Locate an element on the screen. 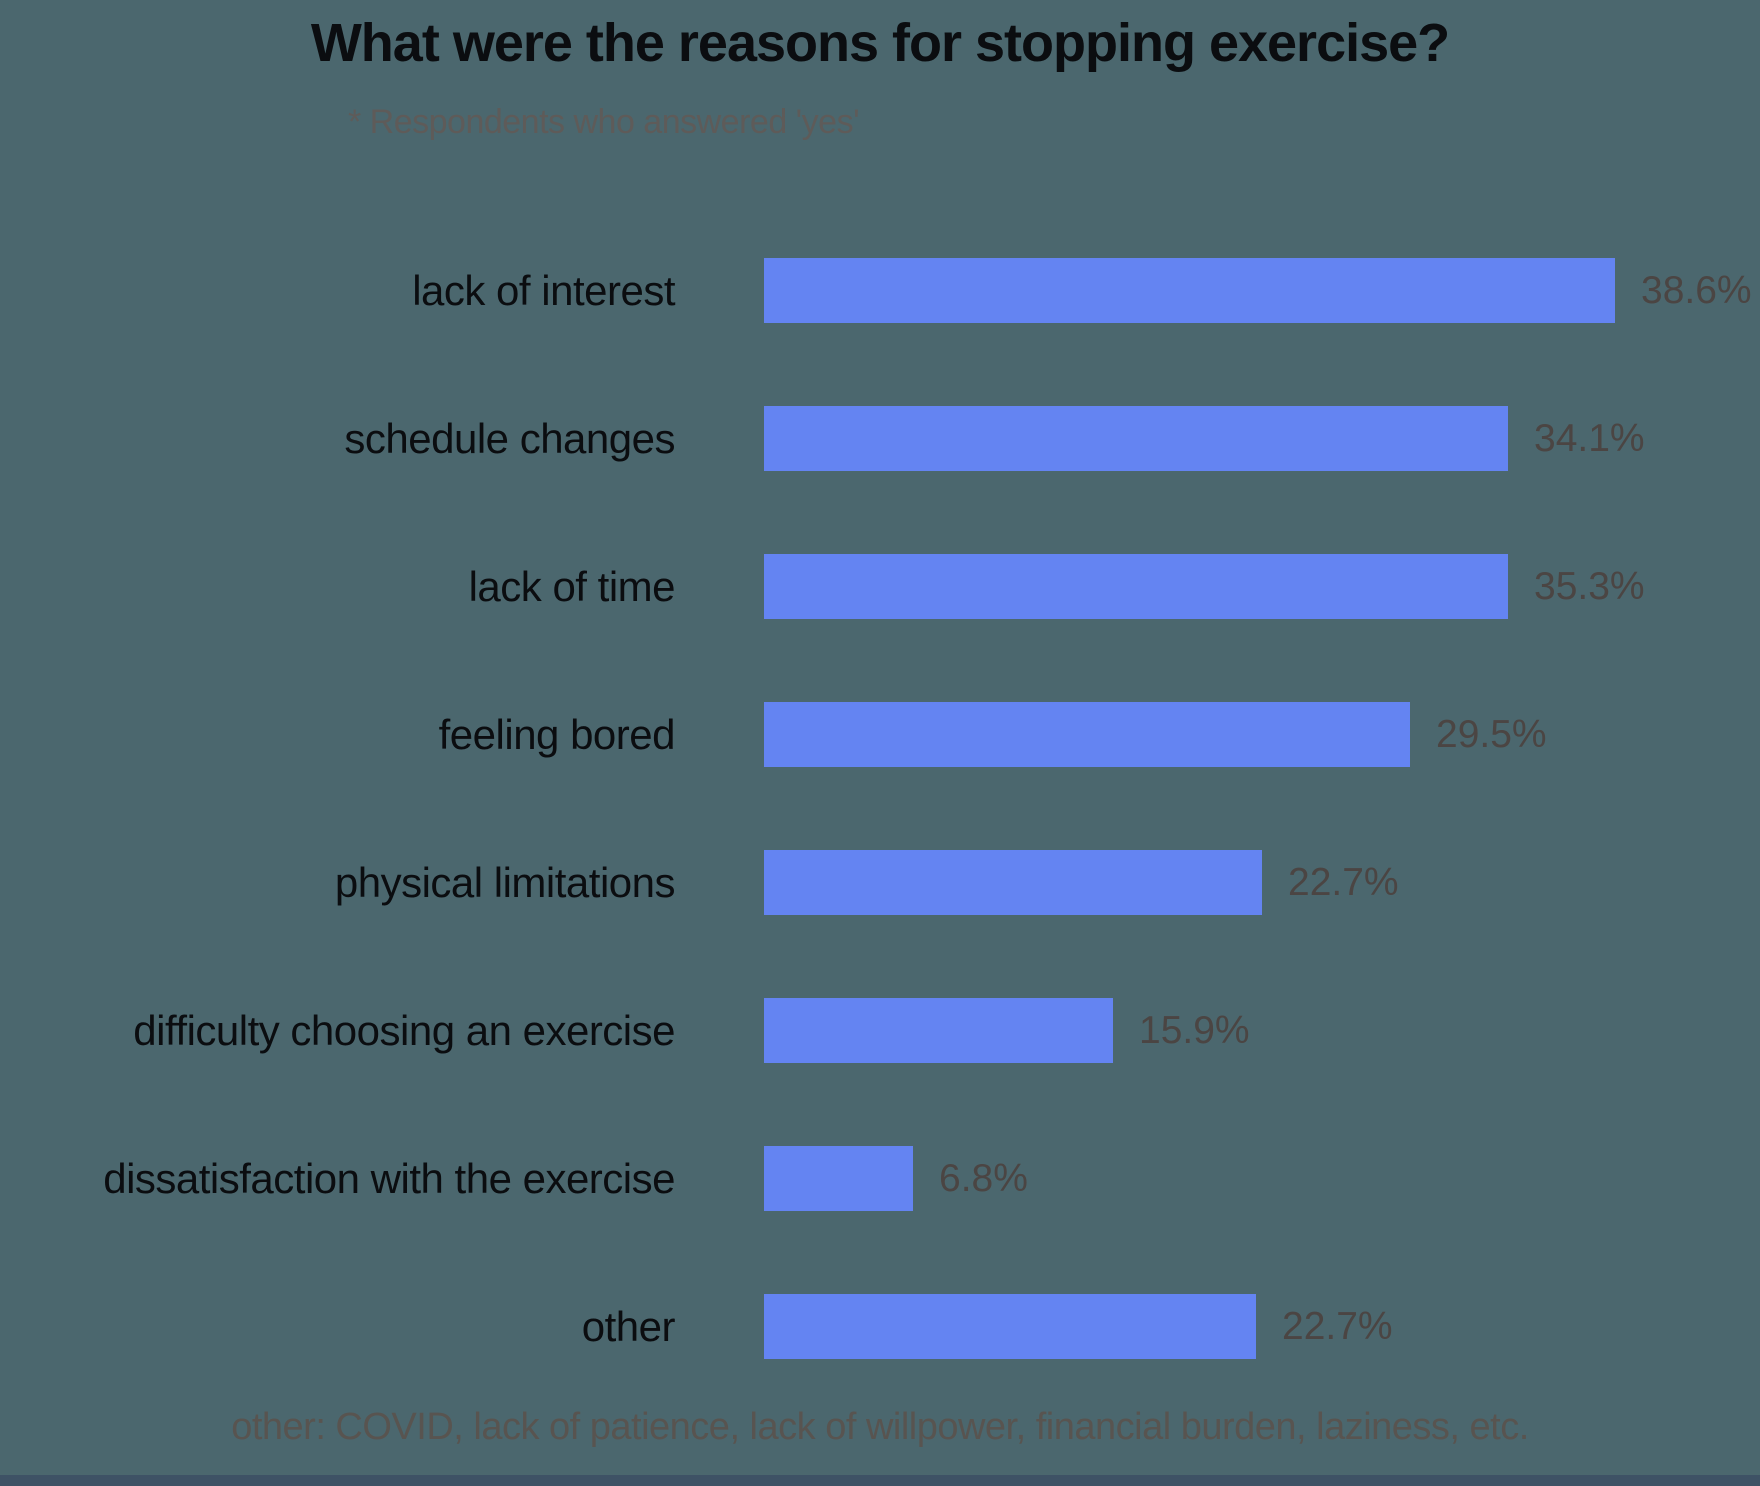 Image resolution: width=1760 pixels, height=1486 pixels. bar-other is located at coordinates (1010, 1326).